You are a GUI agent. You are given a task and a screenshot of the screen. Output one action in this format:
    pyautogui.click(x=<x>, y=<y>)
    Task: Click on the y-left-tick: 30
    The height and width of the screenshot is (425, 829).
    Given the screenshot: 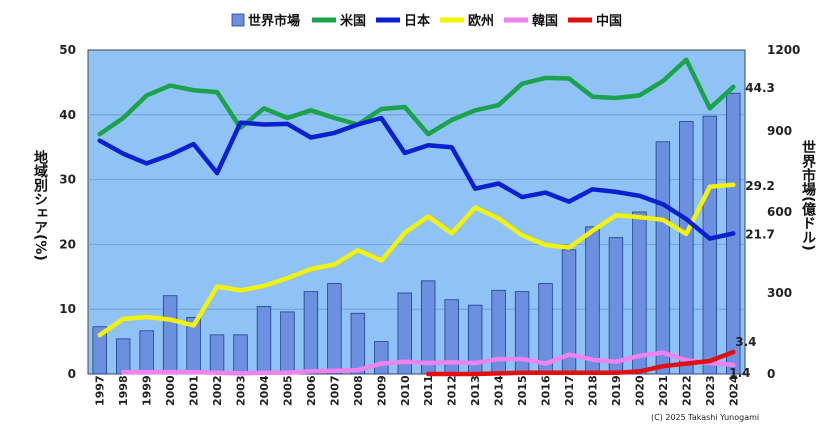 What is the action you would take?
    pyautogui.click(x=67, y=180)
    